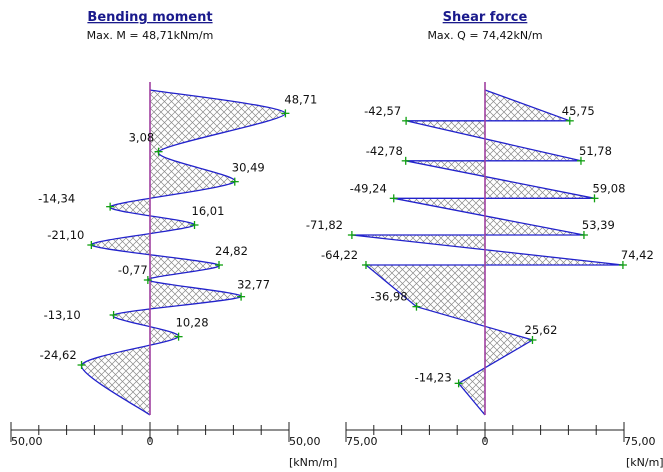 The width and height of the screenshot is (663, 472). I want to click on shear-force-value-label: -71,82, so click(324, 225).